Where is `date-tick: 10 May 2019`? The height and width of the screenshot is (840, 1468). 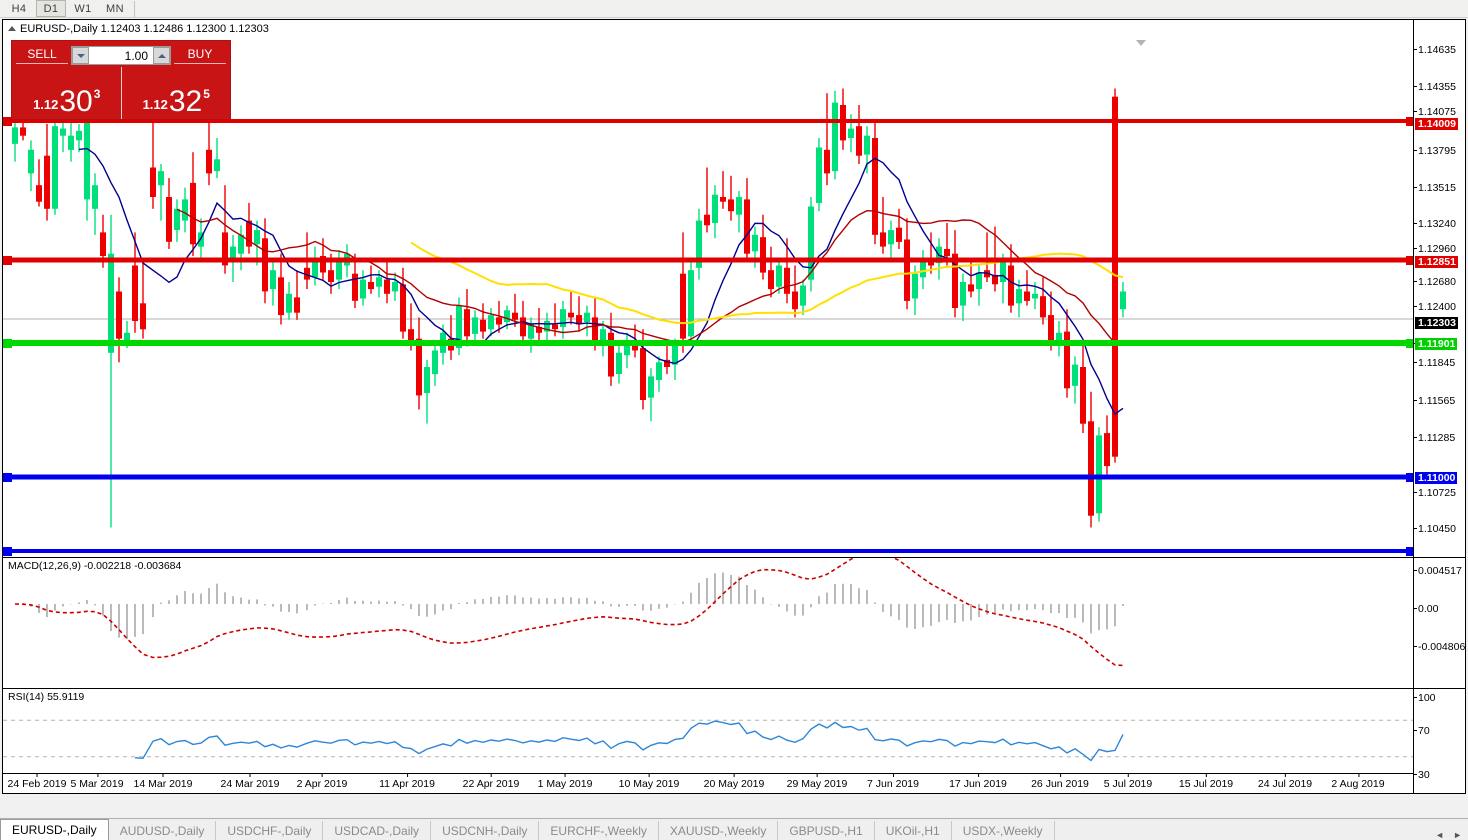 date-tick: 10 May 2019 is located at coordinates (649, 781).